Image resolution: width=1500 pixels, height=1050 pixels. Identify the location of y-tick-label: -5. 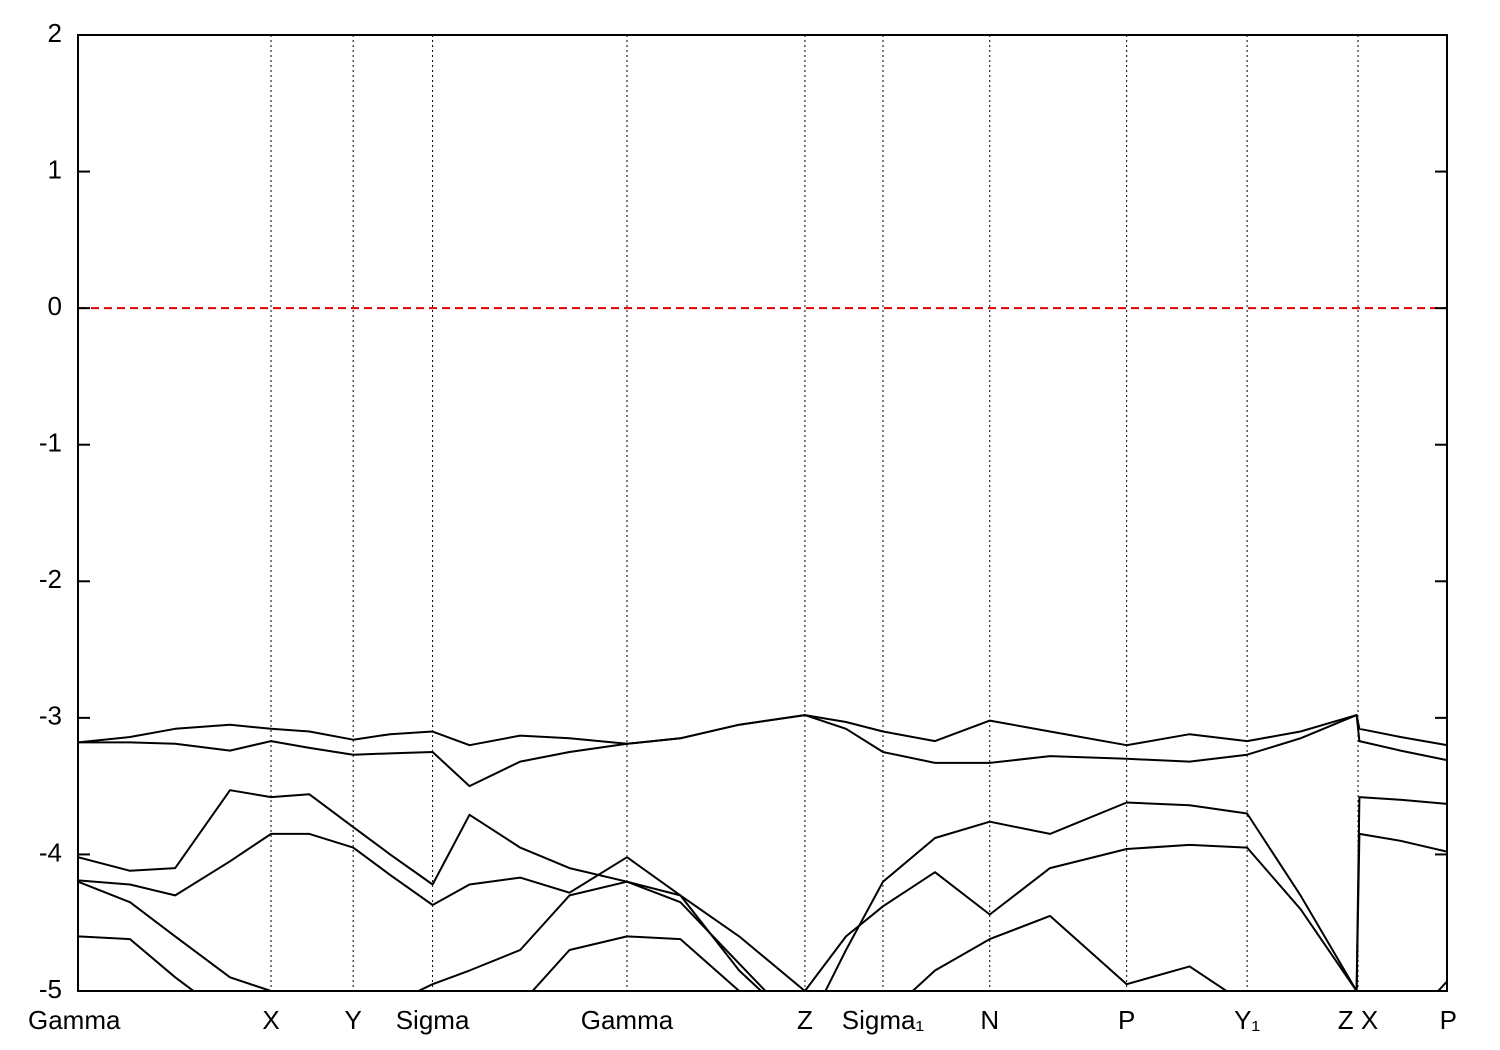
(50, 989).